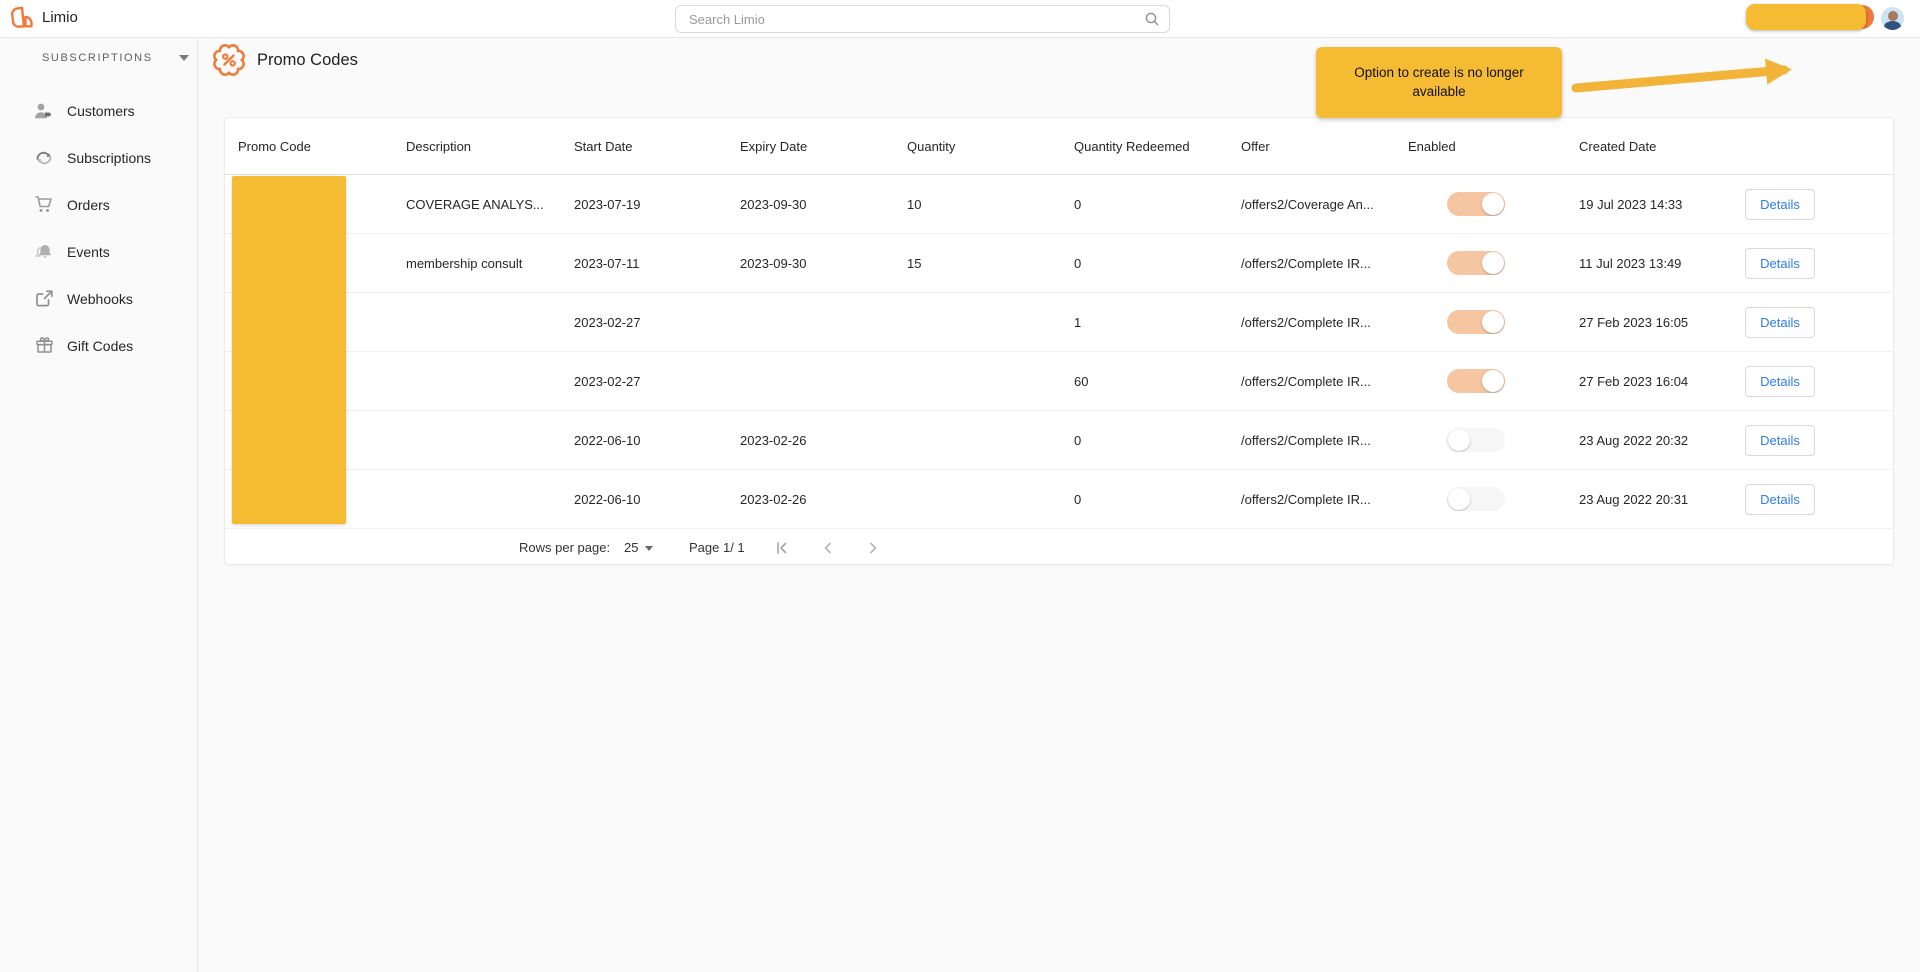 The width and height of the screenshot is (1920, 972). What do you see at coordinates (1432, 146) in the screenshot?
I see `column-header: Enabled` at bounding box center [1432, 146].